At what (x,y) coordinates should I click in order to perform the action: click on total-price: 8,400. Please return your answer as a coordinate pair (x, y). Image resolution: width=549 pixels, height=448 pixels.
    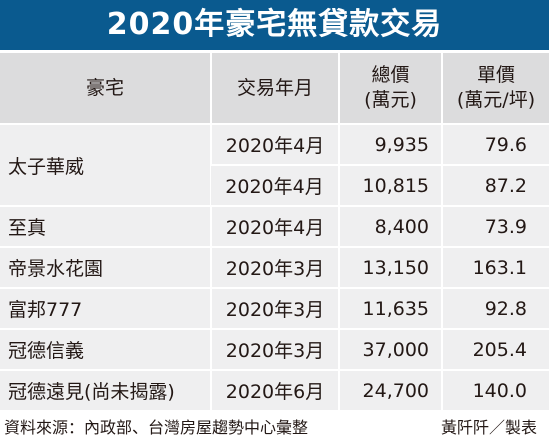
    Looking at the image, I should click on (390, 226).